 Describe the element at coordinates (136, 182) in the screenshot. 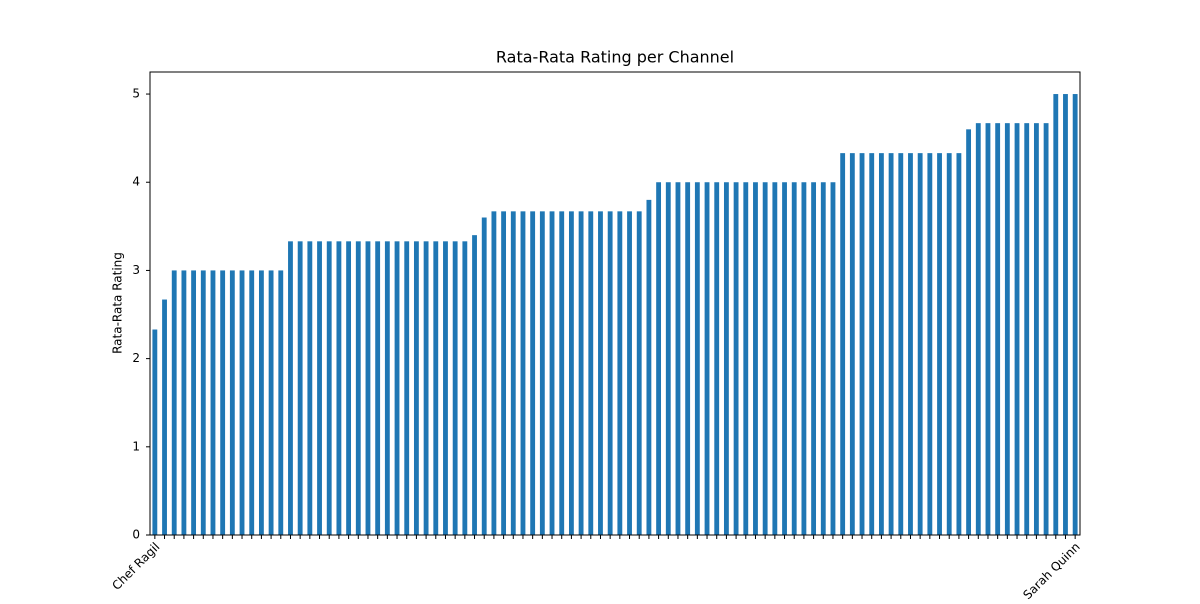

I see `y-tick-label: 4` at that location.